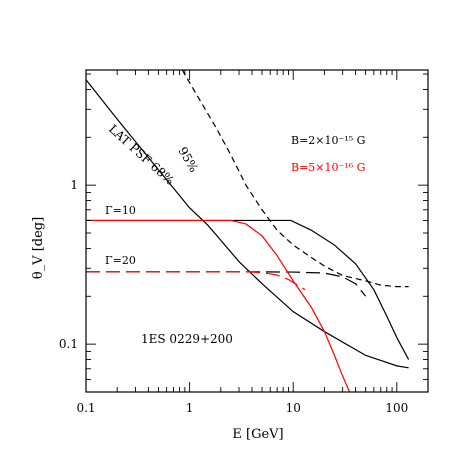  What do you see at coordinates (120, 210) in the screenshot?
I see `annotation-gamma-10: Γ=10` at bounding box center [120, 210].